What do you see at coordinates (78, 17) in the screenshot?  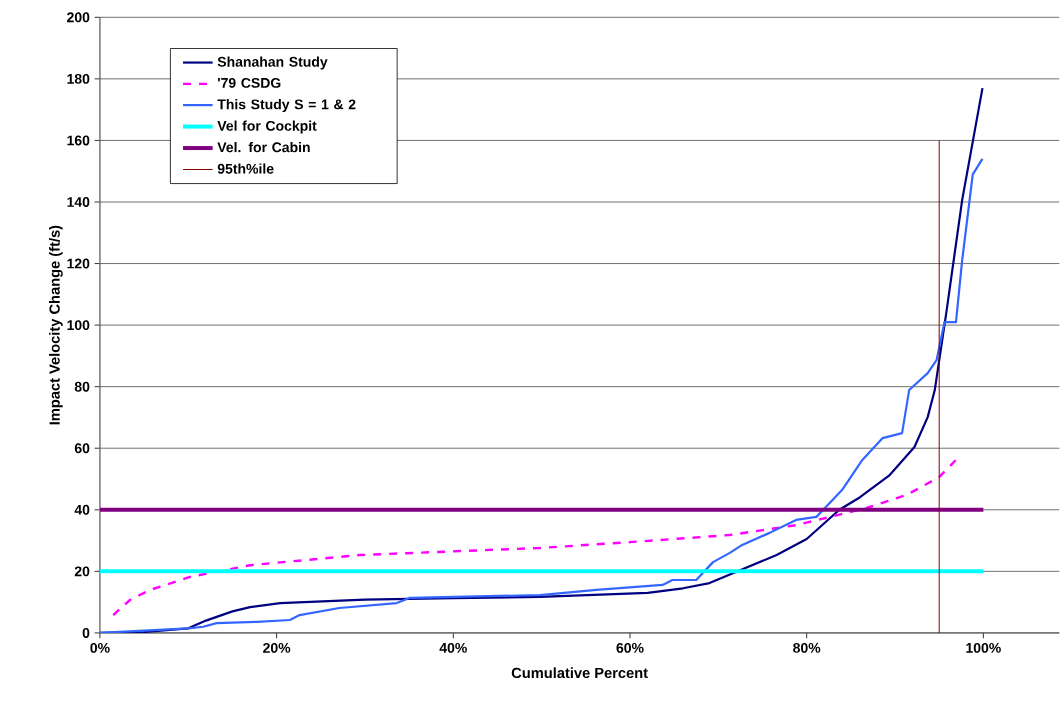 I see `y-tick-label: 200` at bounding box center [78, 17].